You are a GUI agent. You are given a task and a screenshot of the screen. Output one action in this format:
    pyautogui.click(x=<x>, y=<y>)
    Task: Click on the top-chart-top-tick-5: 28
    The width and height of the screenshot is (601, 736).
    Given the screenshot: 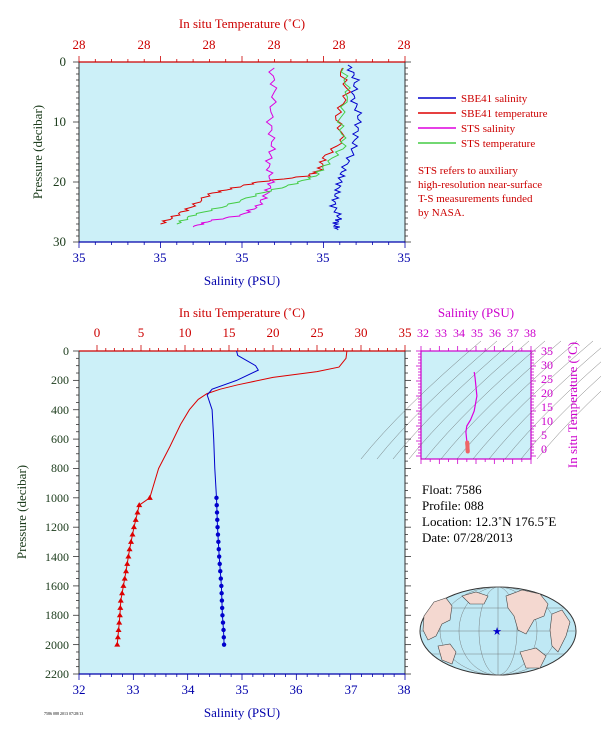 What is the action you would take?
    pyautogui.click(x=404, y=44)
    